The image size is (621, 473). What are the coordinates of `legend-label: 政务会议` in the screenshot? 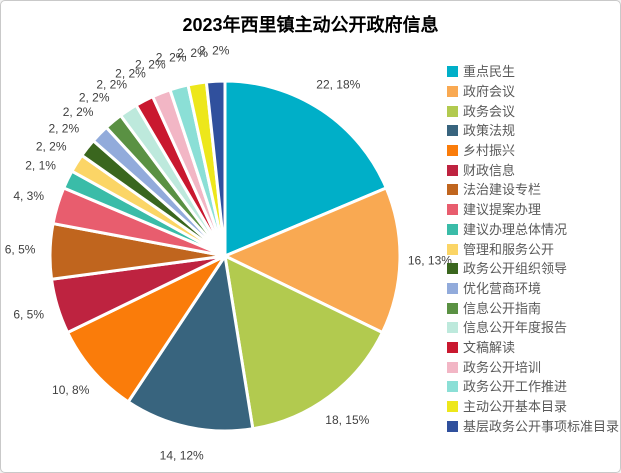 It's located at (489, 111).